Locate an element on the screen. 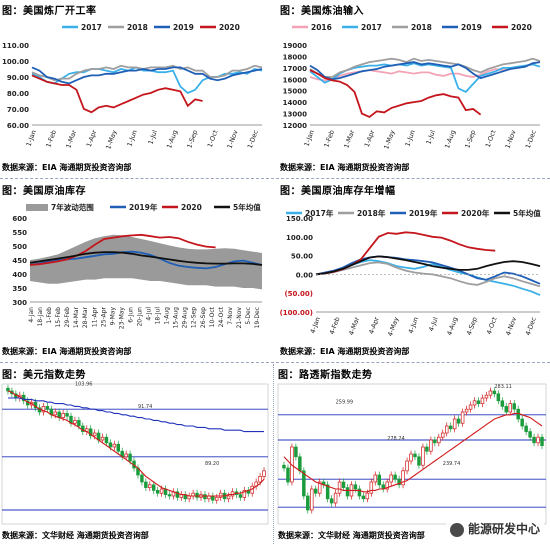  x-tick-label: 15-Feb is located at coordinates (58, 317).